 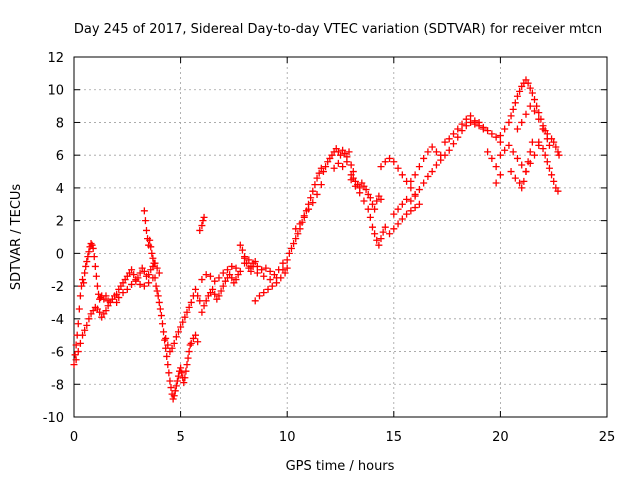 What do you see at coordinates (60, 156) in the screenshot?
I see `y-tick-label: 6` at bounding box center [60, 156].